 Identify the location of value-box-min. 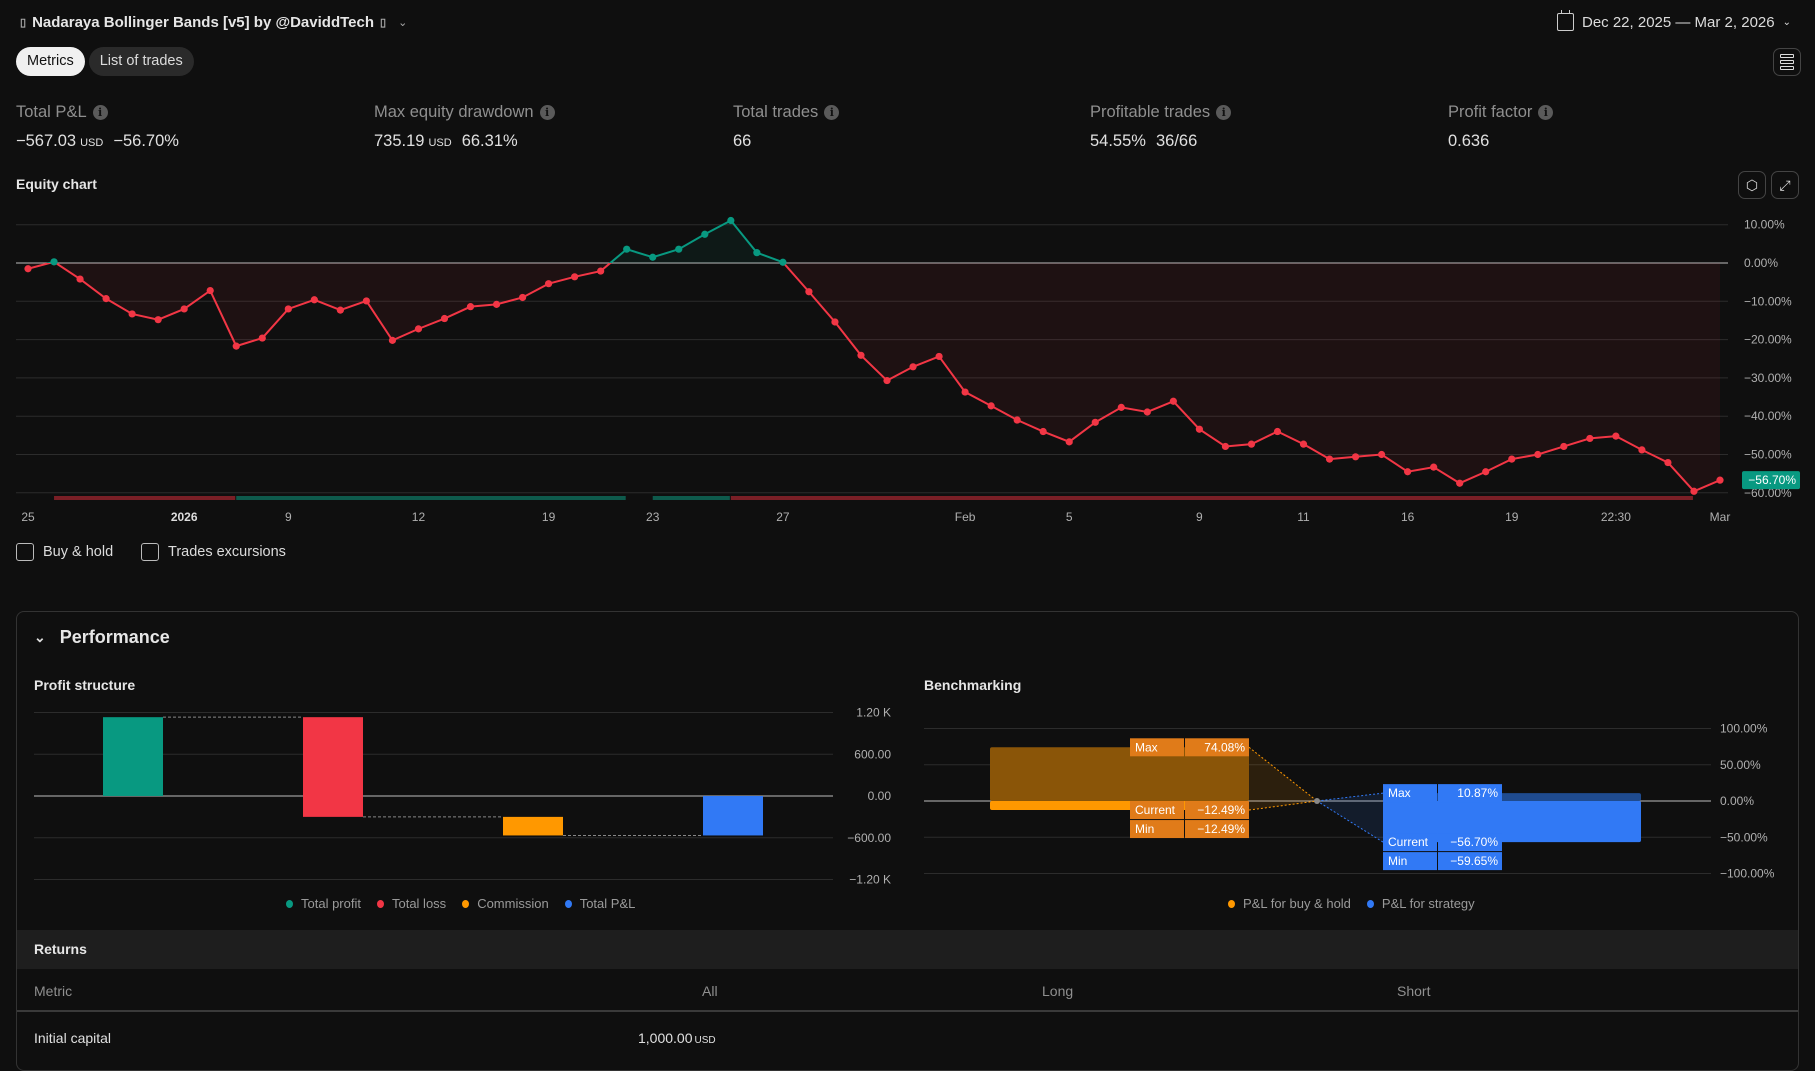
(1470, 861).